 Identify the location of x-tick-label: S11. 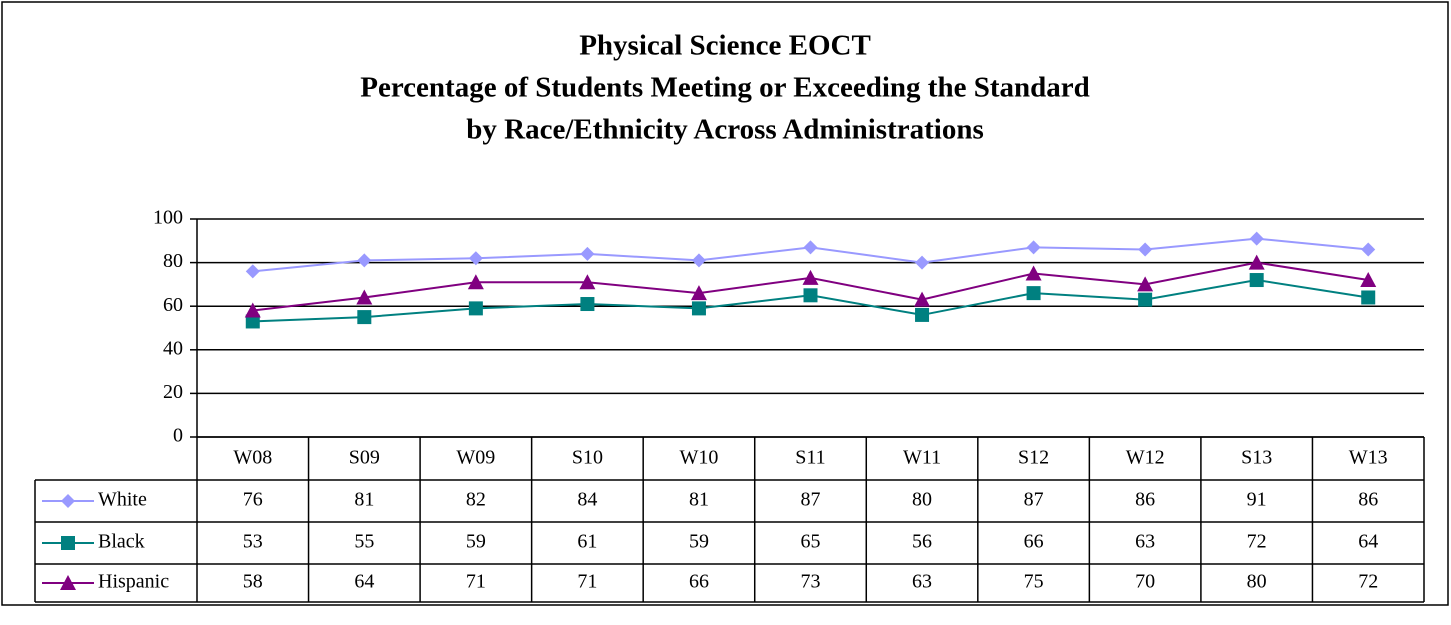
(810, 458).